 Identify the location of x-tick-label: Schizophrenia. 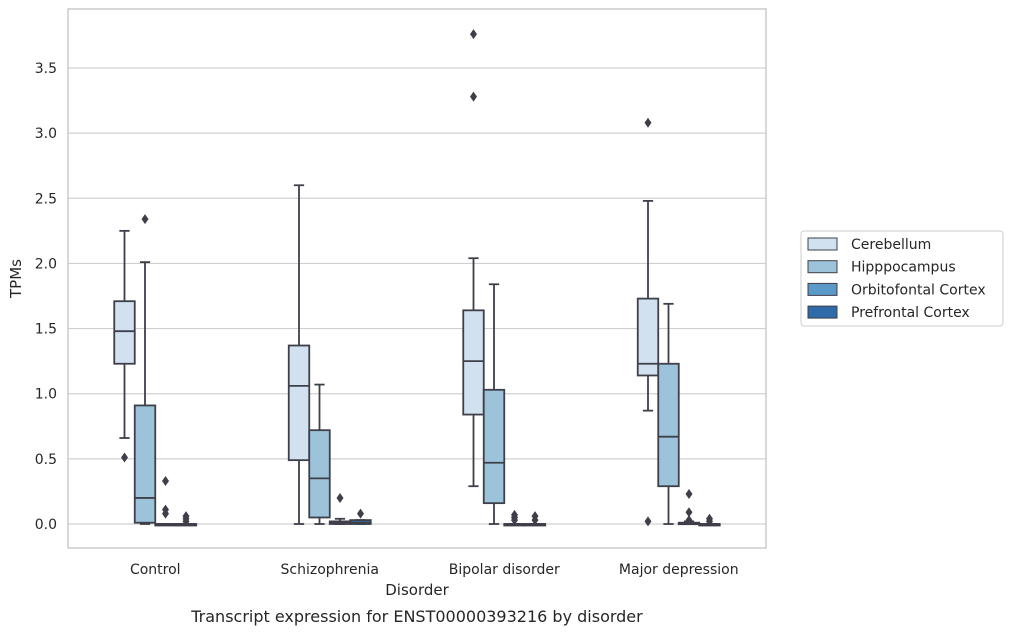
(330, 570).